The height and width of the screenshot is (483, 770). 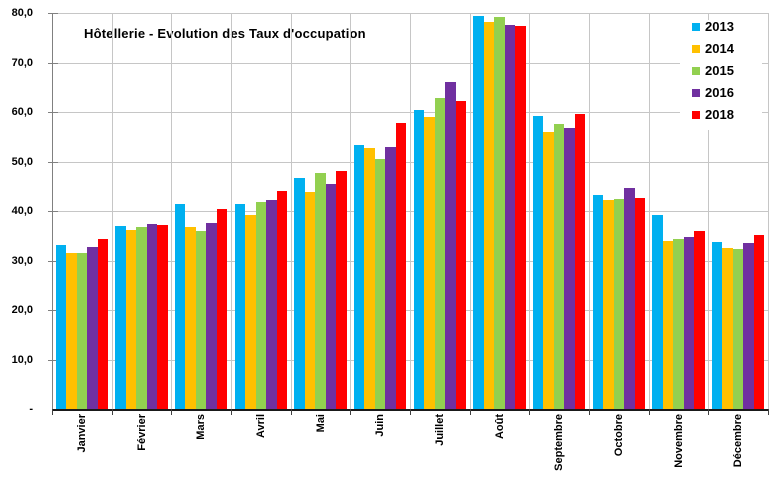 What do you see at coordinates (31, 409) in the screenshot?
I see `y-axis-label: -` at bounding box center [31, 409].